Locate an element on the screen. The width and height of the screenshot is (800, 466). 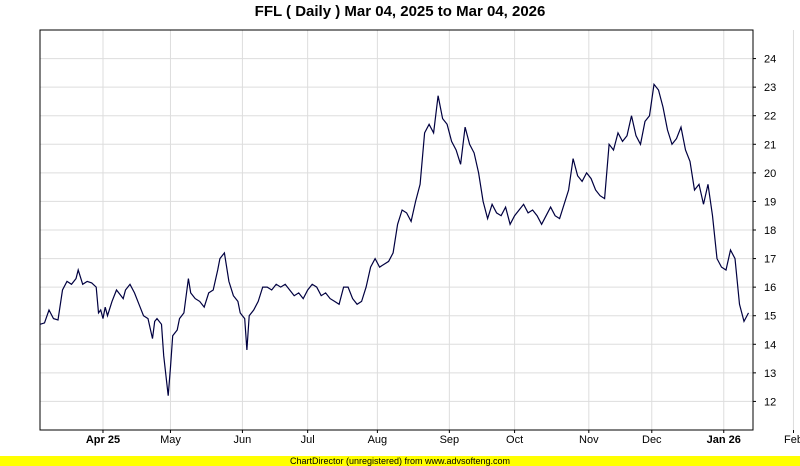
y-tick-label: 12 is located at coordinates (770, 402).